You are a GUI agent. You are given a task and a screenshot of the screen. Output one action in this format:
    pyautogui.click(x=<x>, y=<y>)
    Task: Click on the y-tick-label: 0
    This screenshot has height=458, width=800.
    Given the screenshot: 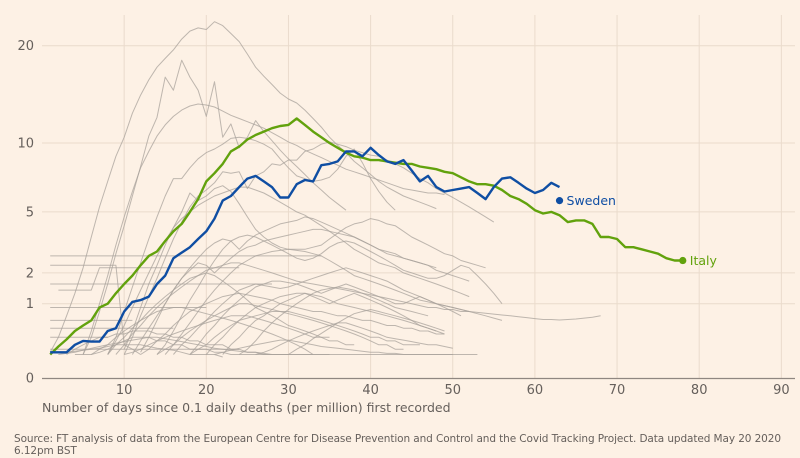 What is the action you would take?
    pyautogui.click(x=30, y=379)
    